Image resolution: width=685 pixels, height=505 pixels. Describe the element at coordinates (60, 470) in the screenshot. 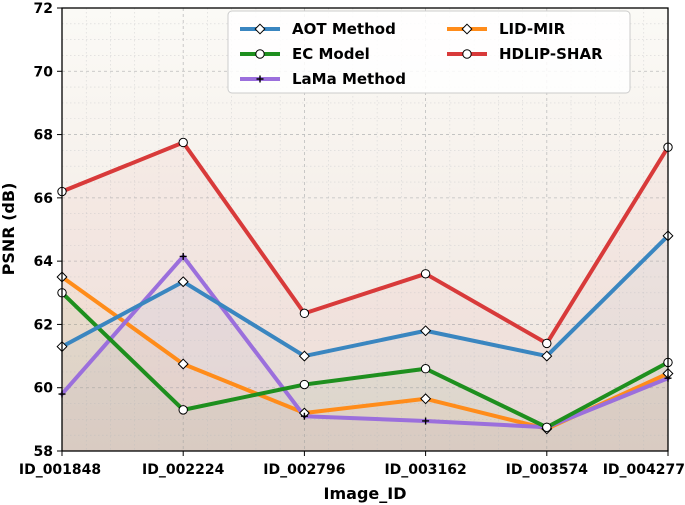

I see `x-tick-label: ID_001848` at that location.